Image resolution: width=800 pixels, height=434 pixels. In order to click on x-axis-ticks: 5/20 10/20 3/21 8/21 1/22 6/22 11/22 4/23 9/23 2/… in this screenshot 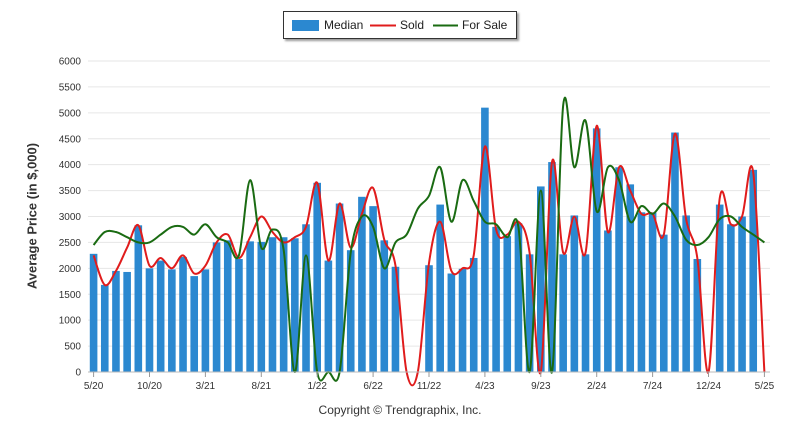, I will do `click(429, 382)`.